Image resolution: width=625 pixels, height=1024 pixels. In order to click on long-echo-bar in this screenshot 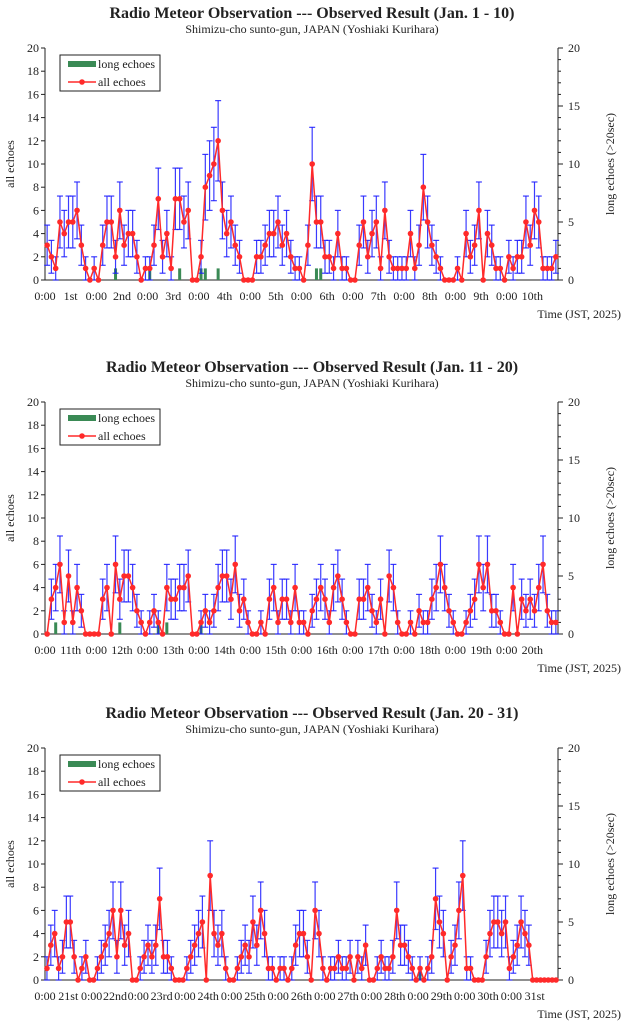, I will do `click(167, 628)`.